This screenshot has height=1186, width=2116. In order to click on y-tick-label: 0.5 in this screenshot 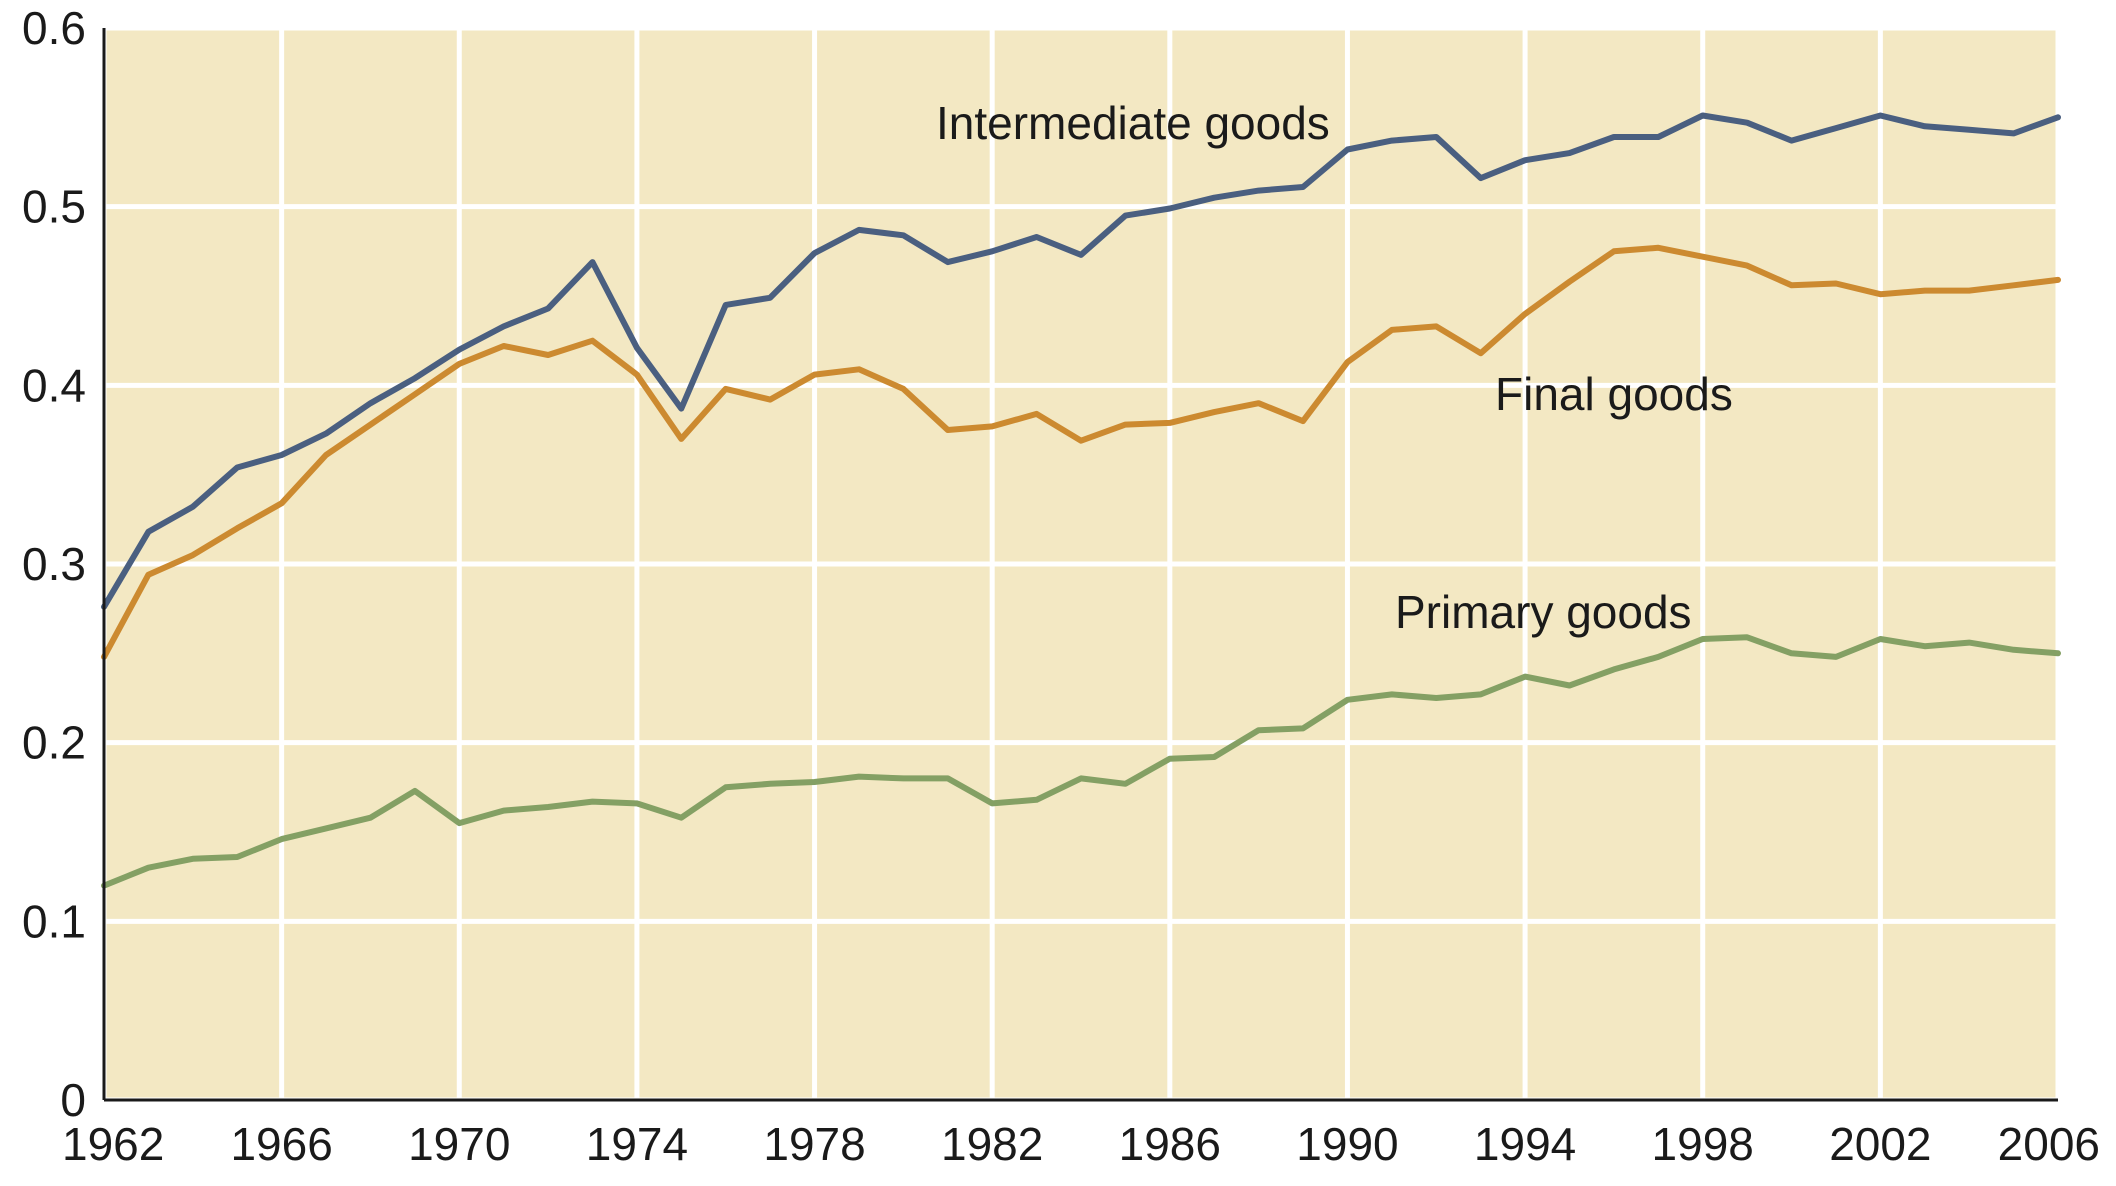, I will do `click(54, 207)`.